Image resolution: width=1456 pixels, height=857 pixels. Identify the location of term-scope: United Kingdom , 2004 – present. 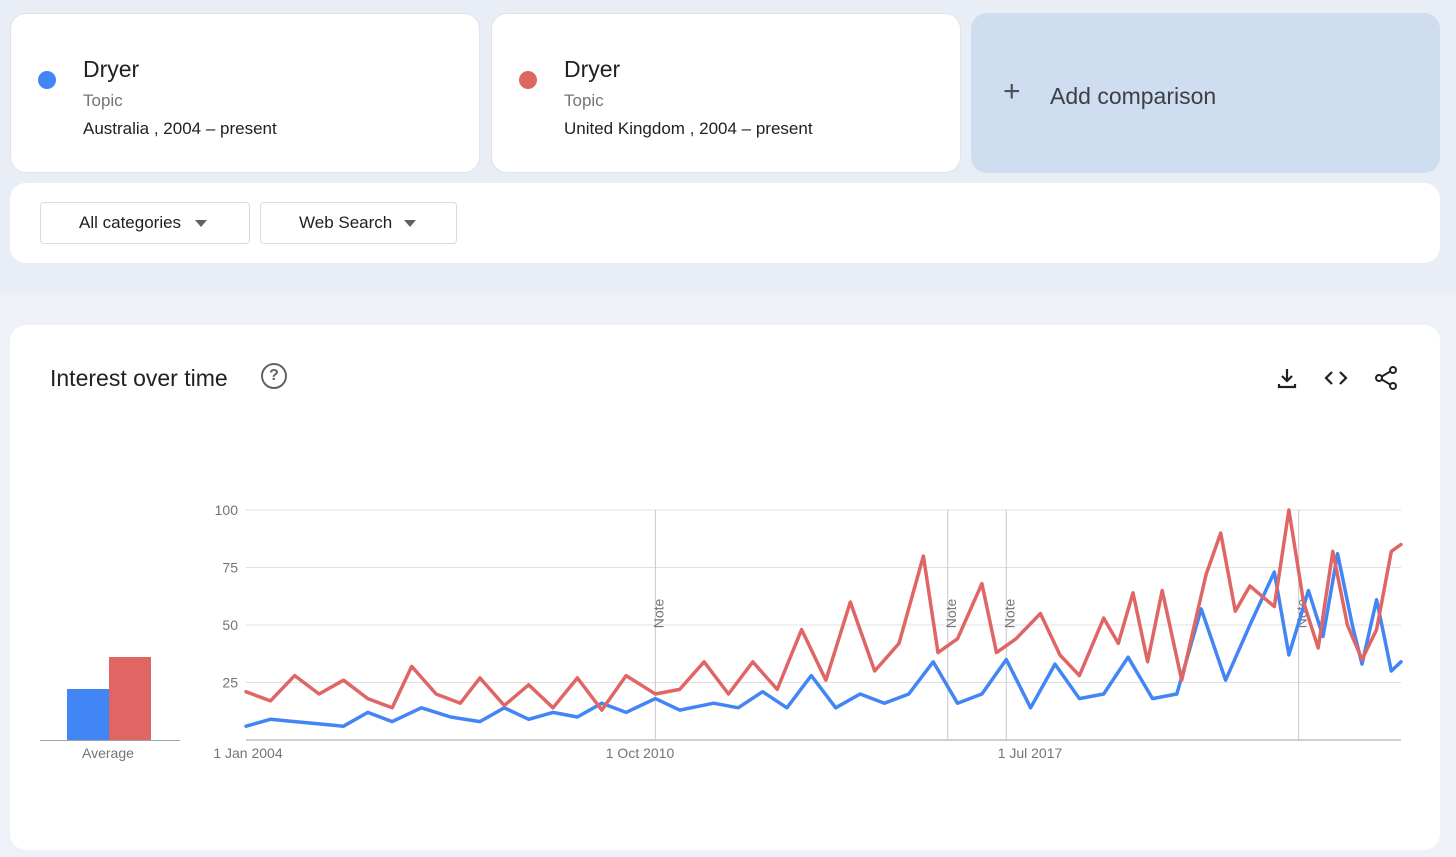
(688, 128).